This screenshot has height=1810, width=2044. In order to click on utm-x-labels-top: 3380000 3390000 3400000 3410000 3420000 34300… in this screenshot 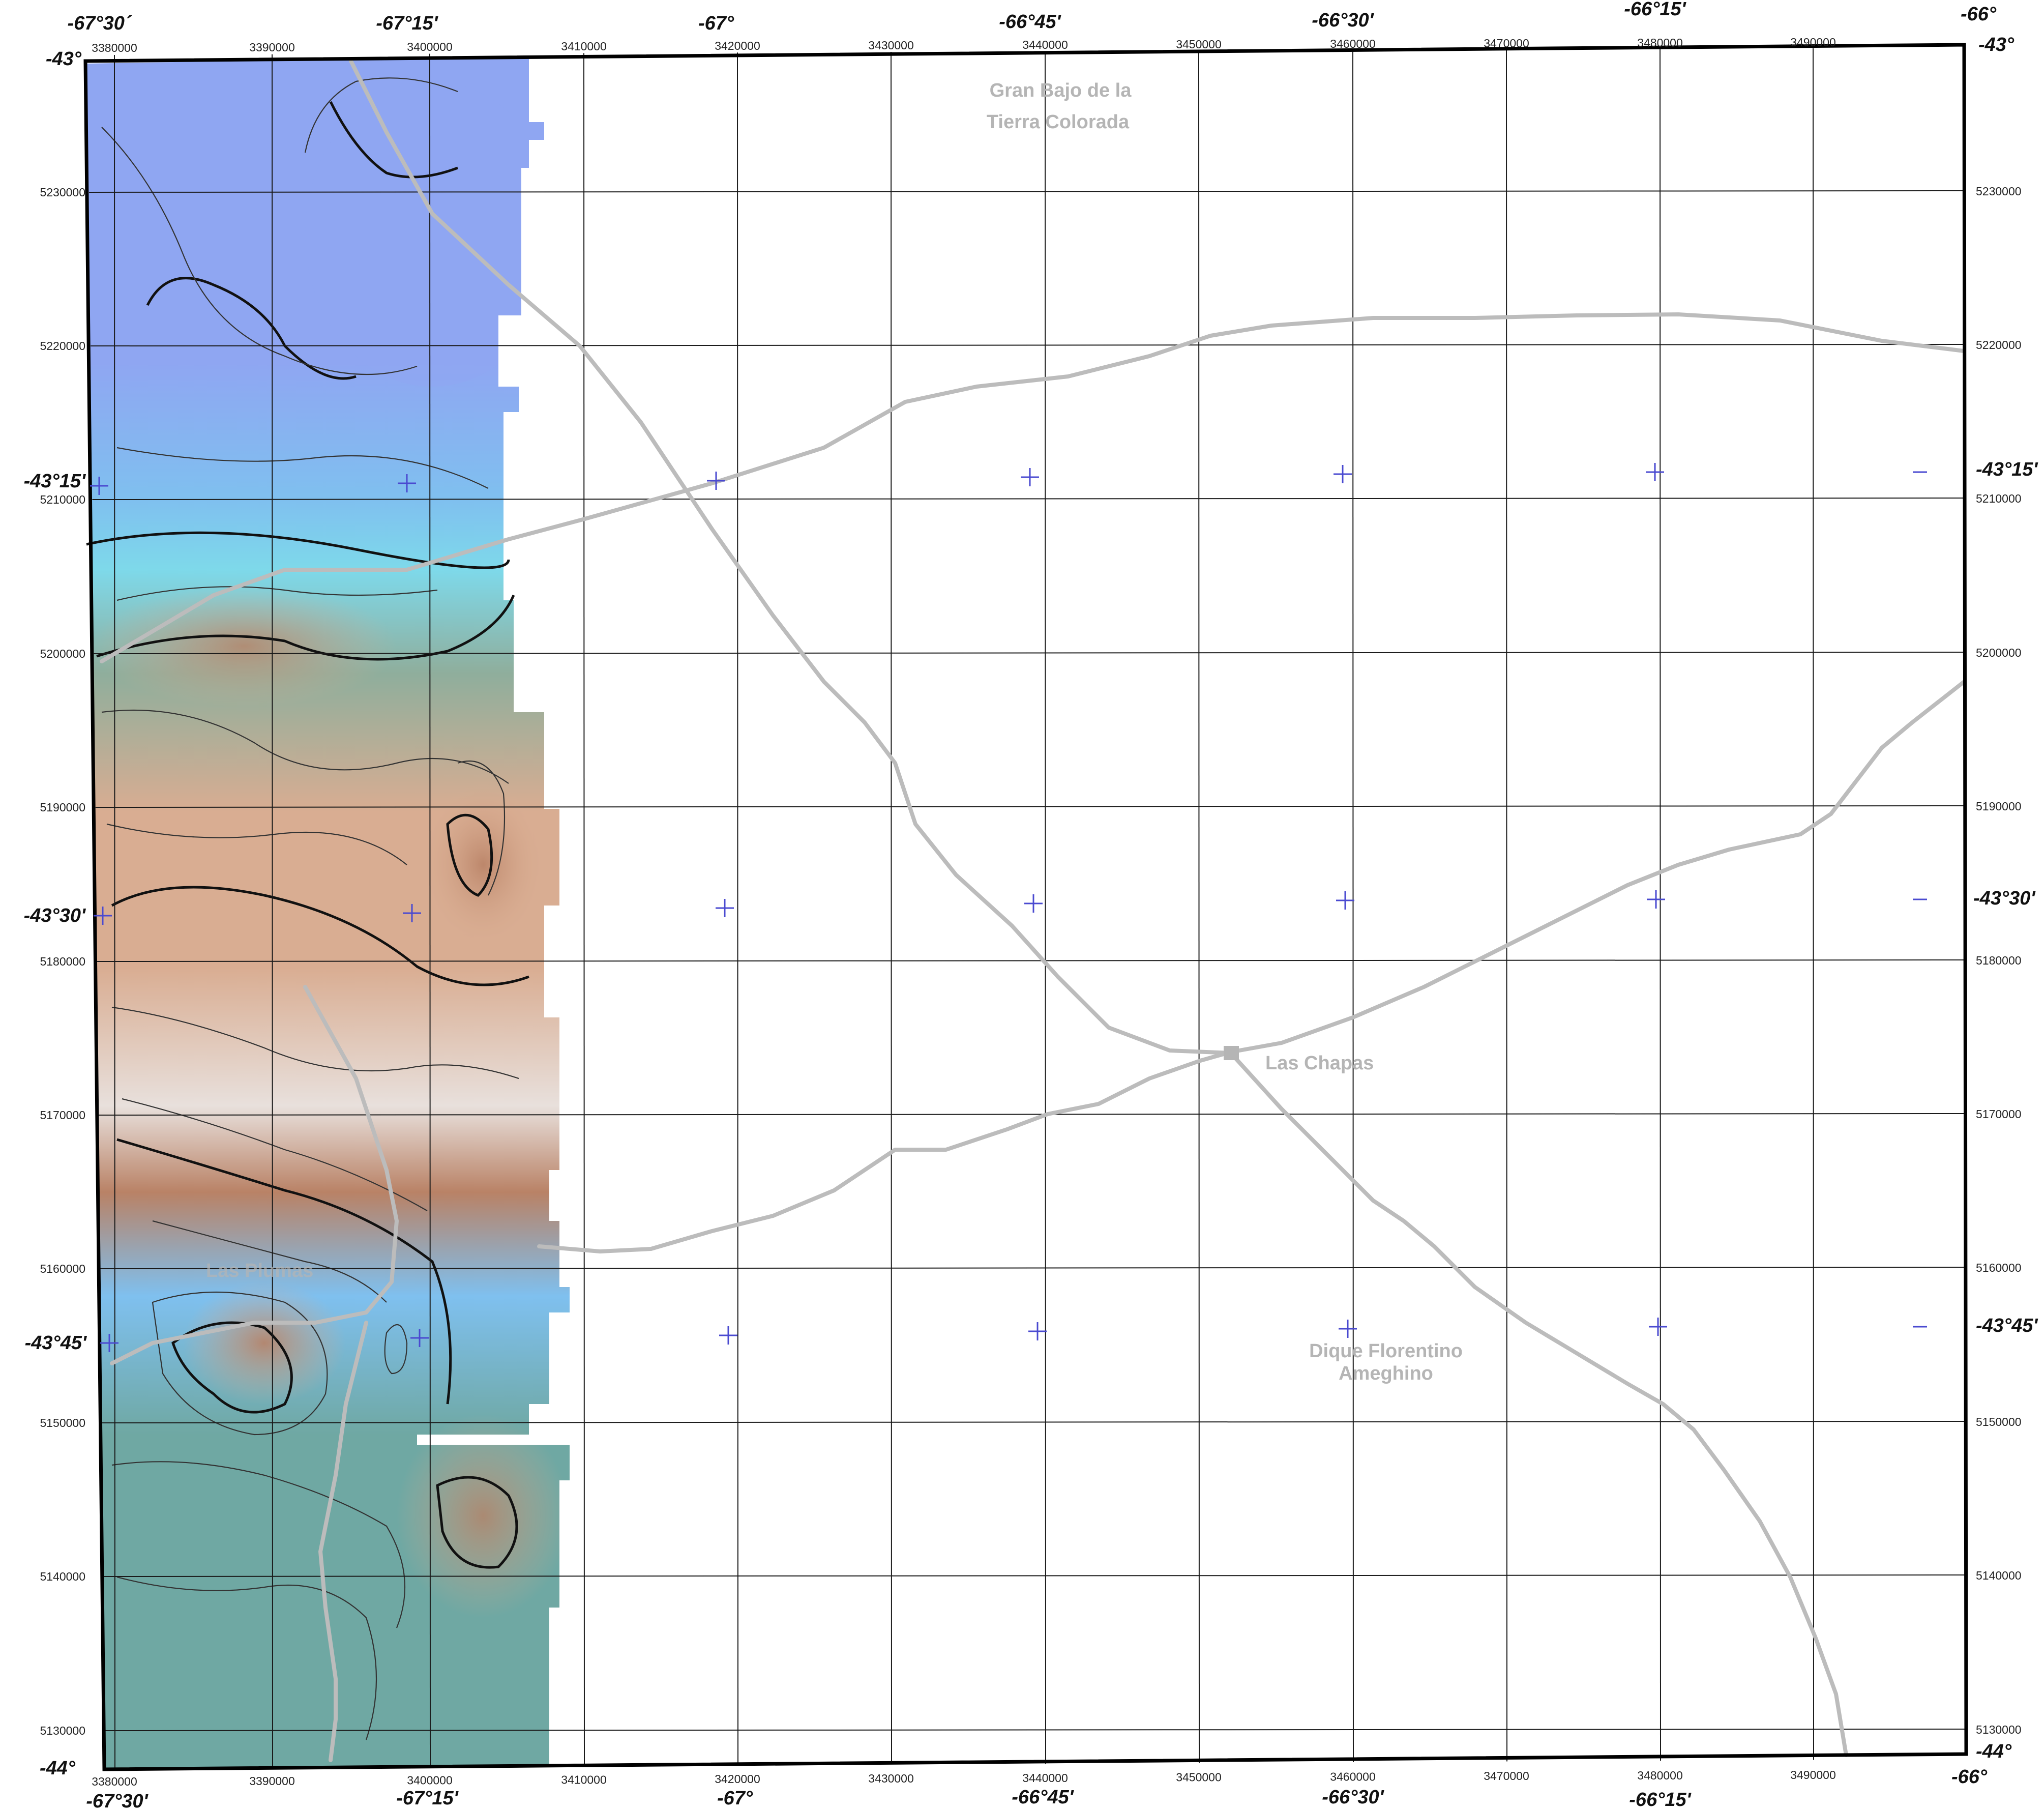, I will do `click(964, 45)`.